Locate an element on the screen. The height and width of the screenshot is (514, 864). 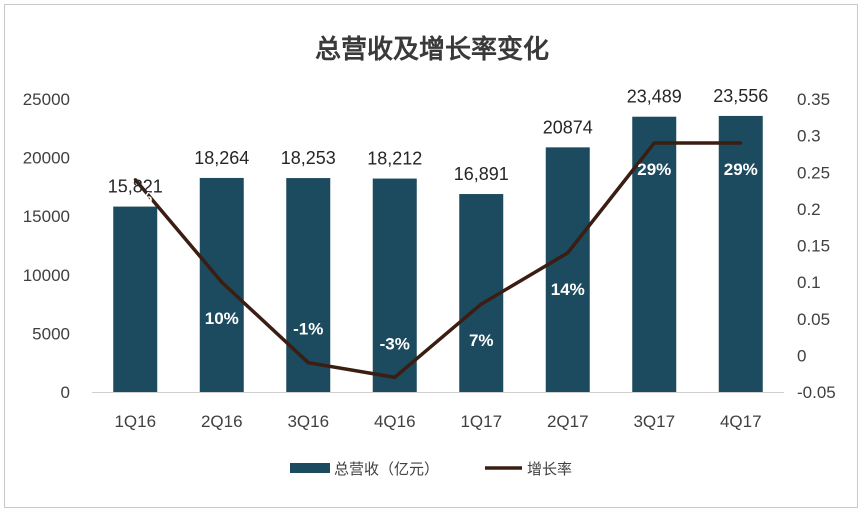
legend: 总营收（亿元） 增长率 is located at coordinates (431, 469).